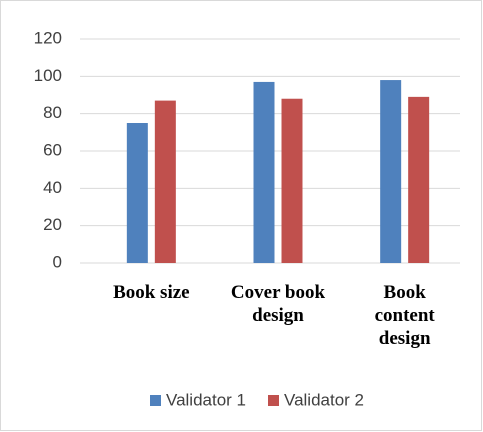 The width and height of the screenshot is (483, 432). Describe the element at coordinates (52, 224) in the screenshot. I see `y-tick-label: 20` at that location.